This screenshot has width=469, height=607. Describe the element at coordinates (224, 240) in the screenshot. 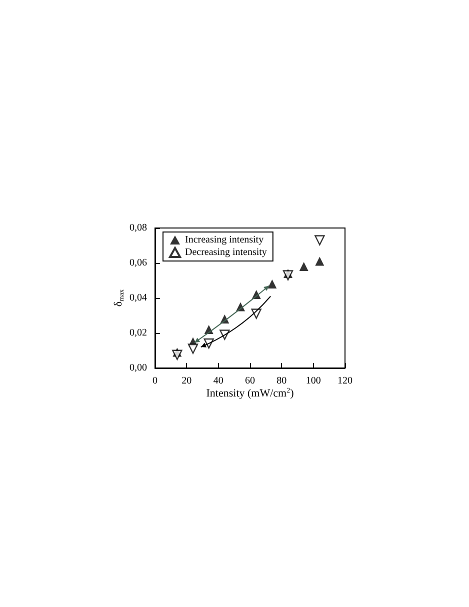

I see `legend-label: Increasing intensity` at that location.